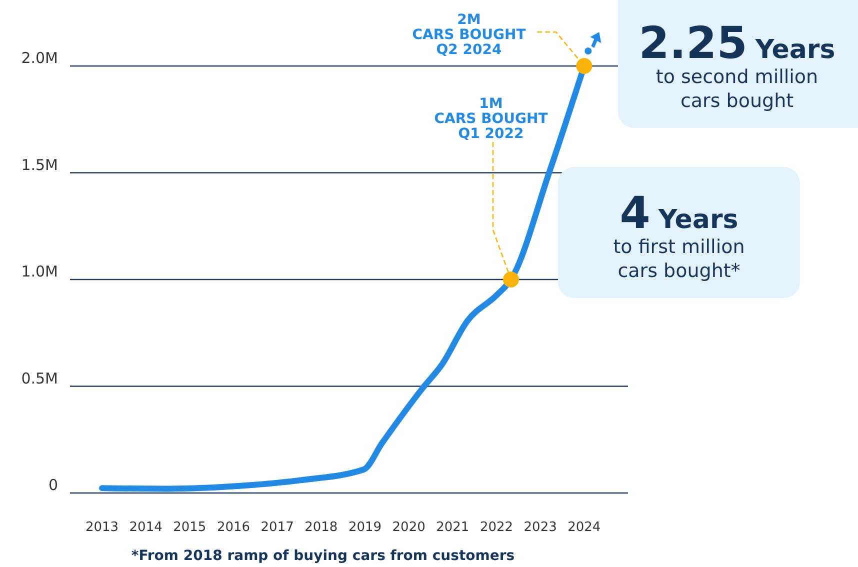 The width and height of the screenshot is (858, 567). Describe the element at coordinates (323, 556) in the screenshot. I see `text: *From 2018 ramp of buying cars from customers` at that location.